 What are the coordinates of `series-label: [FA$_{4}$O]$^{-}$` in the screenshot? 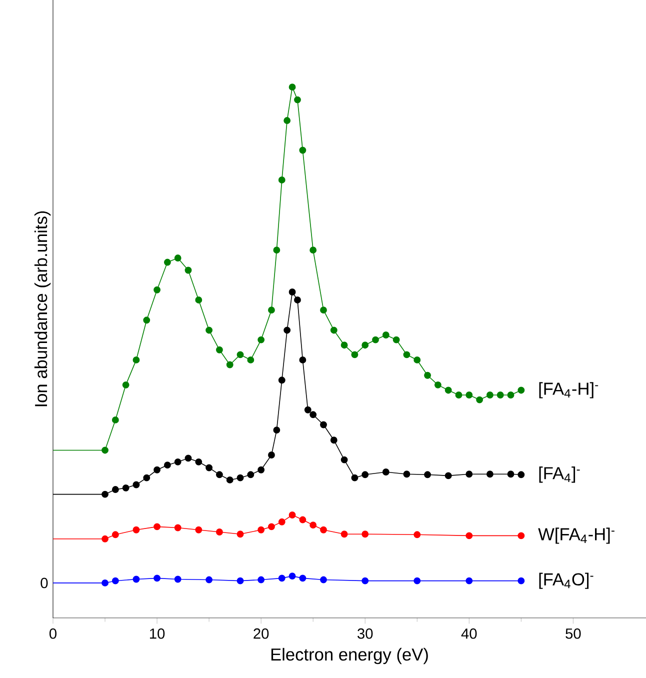 It's located at (566, 580).